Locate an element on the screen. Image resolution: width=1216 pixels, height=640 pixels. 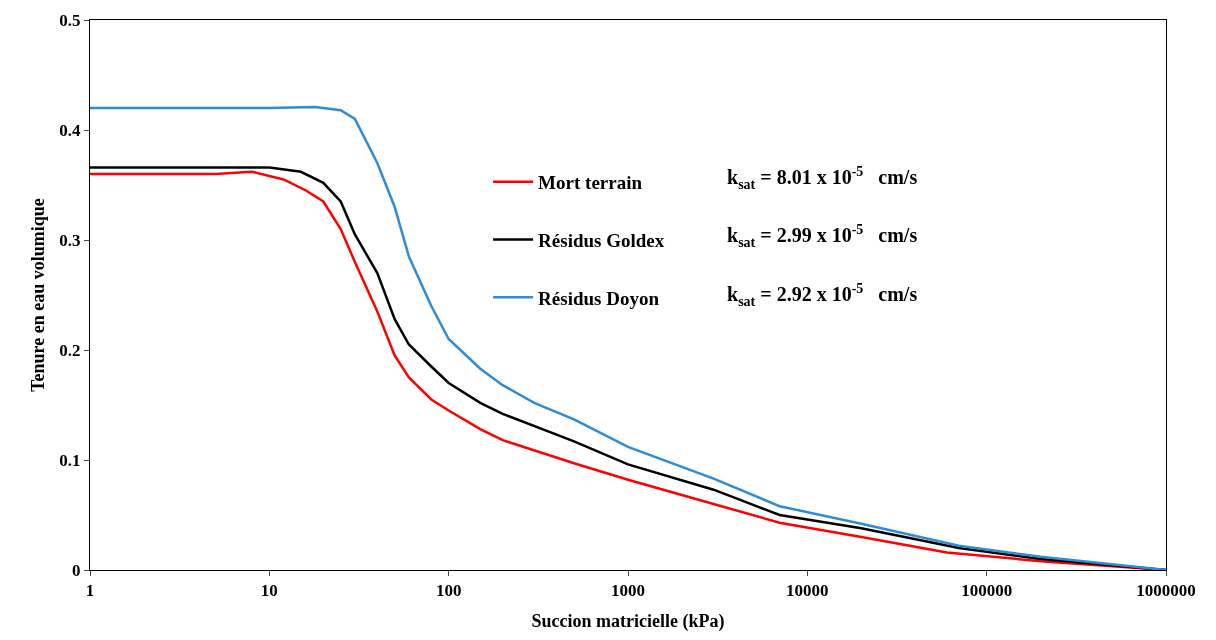
x-axis-title: Succion matricielle (kPa) is located at coordinates (628, 621).